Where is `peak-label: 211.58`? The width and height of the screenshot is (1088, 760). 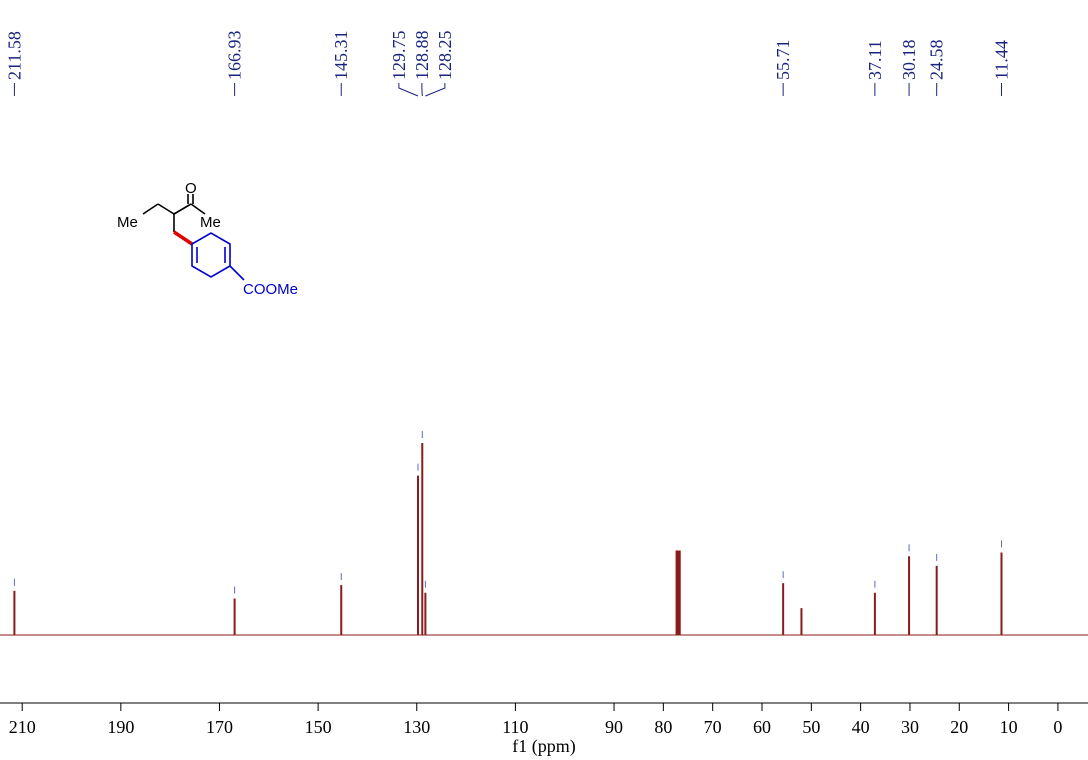 peak-label: 211.58 is located at coordinates (14, 55).